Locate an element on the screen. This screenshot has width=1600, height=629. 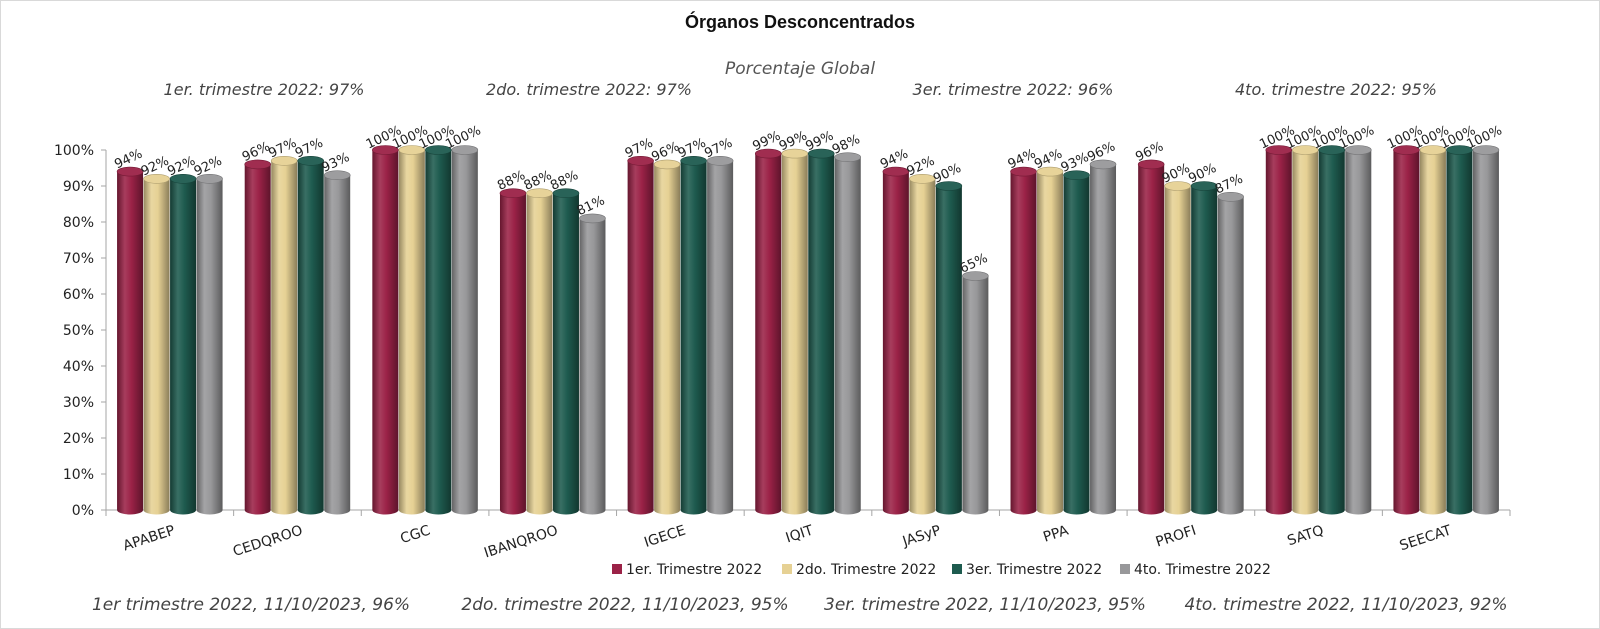
bar-group-seecat is located at coordinates (1446, 330).